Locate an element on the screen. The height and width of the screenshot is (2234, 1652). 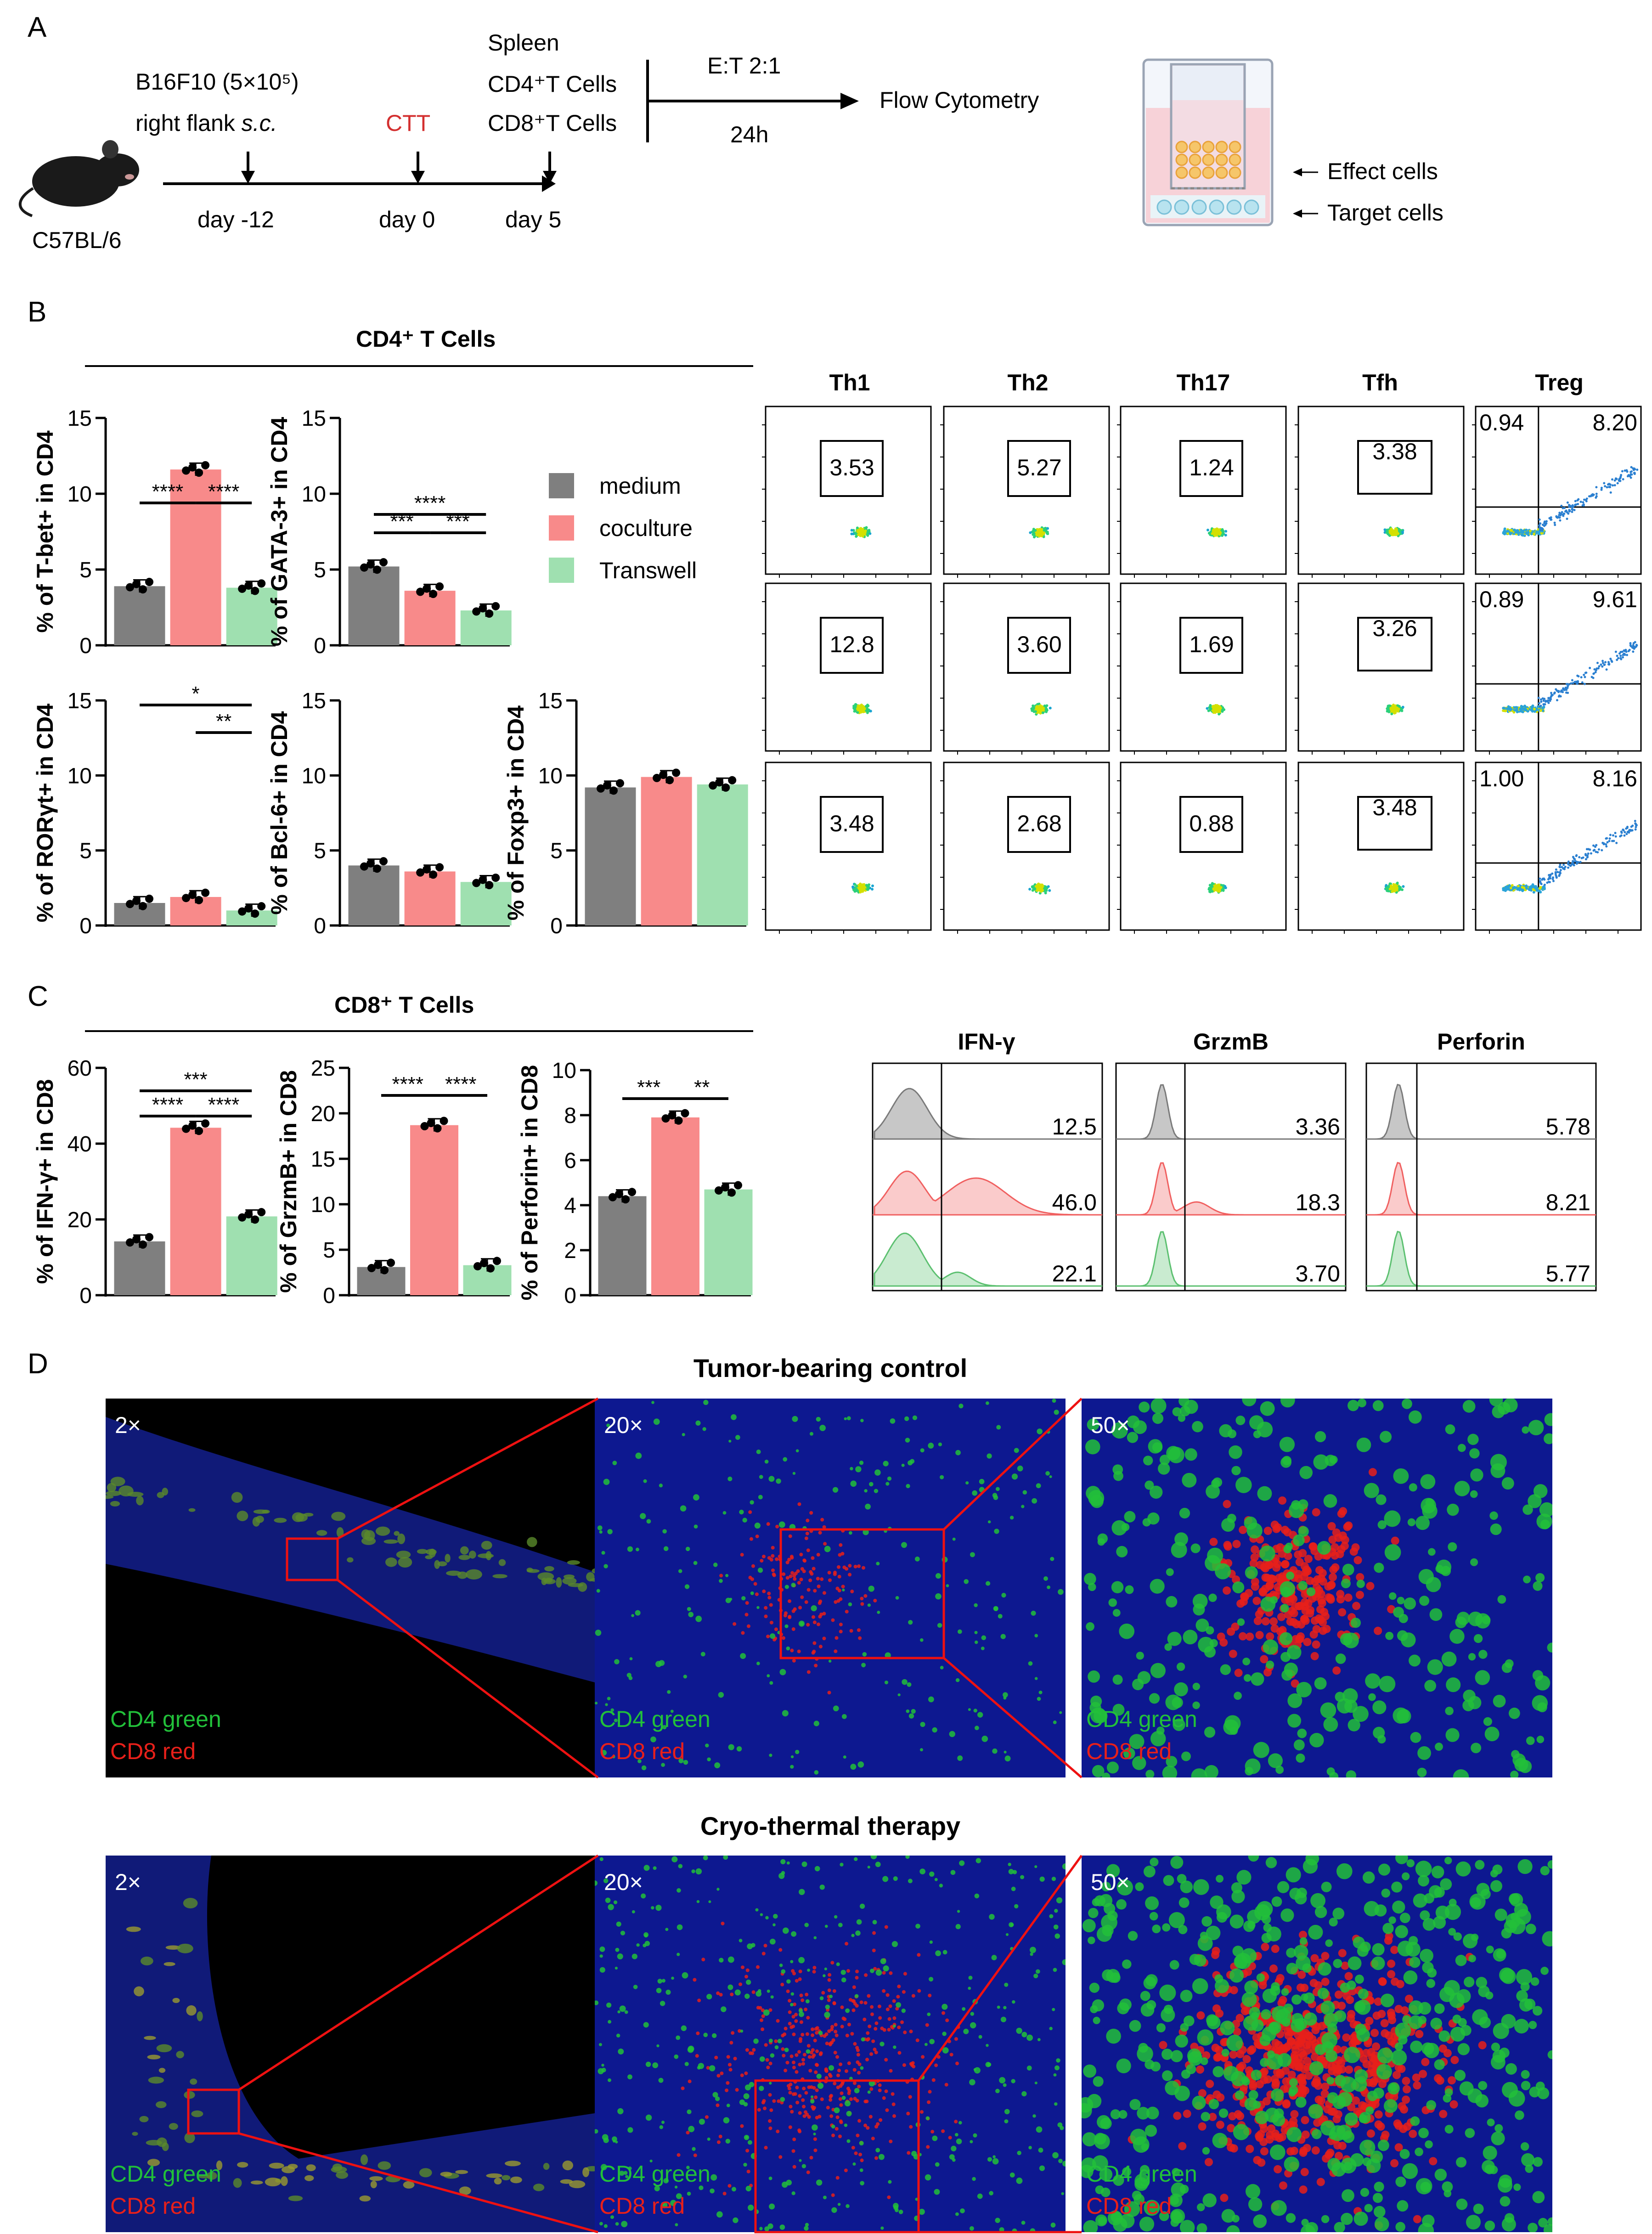
effect-cell is located at coordinates (1181, 172).